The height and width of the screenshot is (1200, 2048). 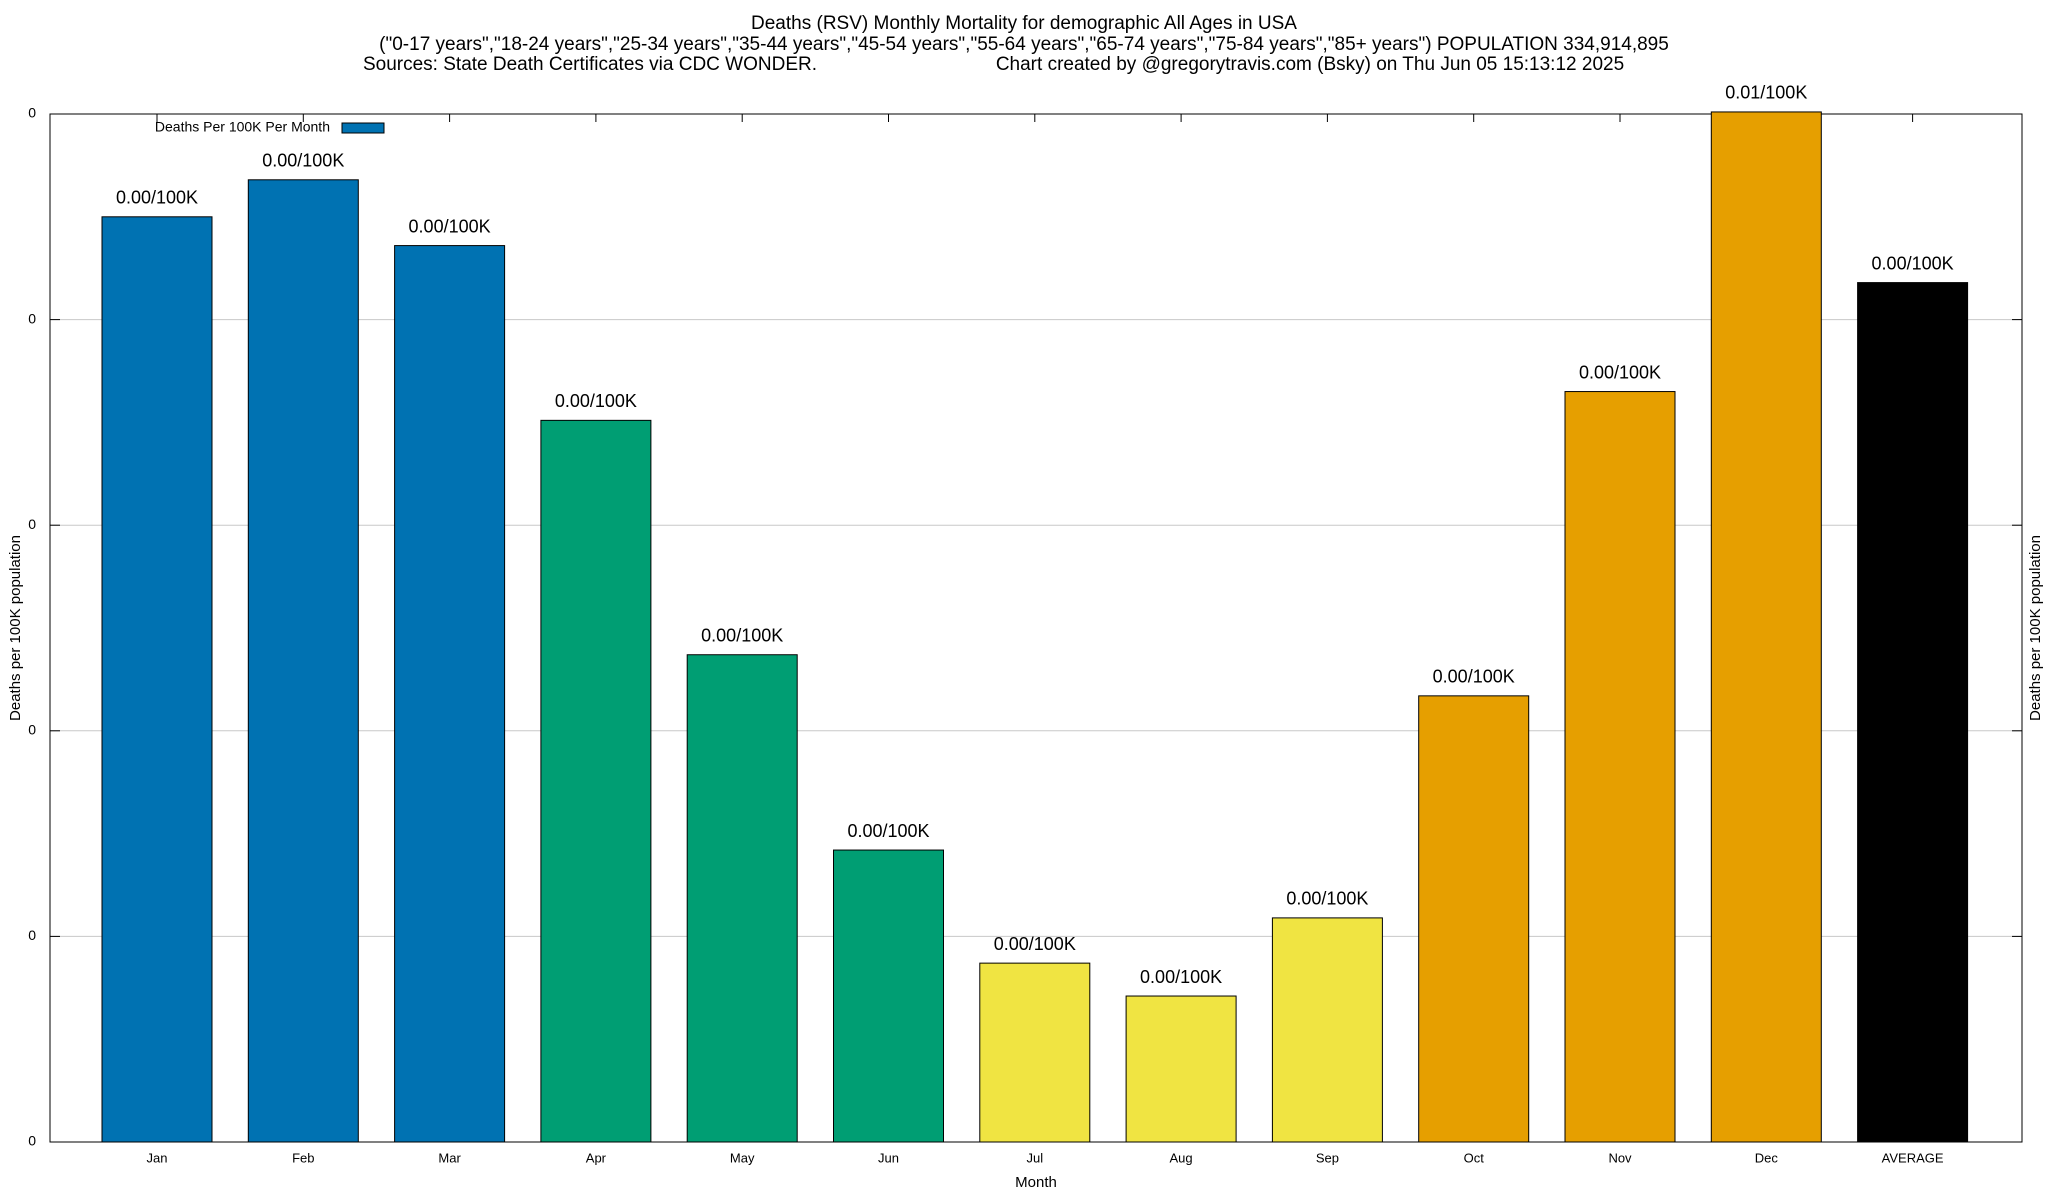 What do you see at coordinates (1036, 1182) in the screenshot?
I see `x-axis-label: Month` at bounding box center [1036, 1182].